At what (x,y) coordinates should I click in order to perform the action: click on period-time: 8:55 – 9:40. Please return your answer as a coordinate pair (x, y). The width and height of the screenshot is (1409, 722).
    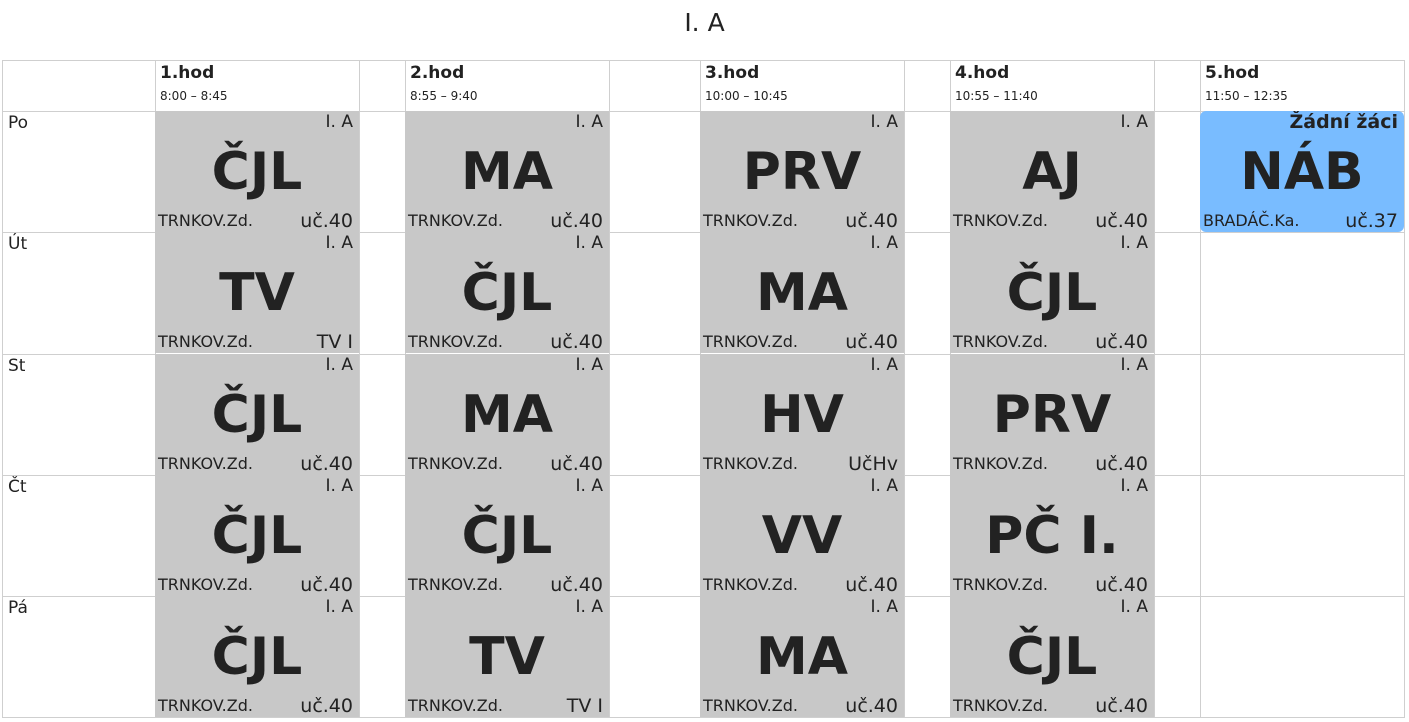
    Looking at the image, I should click on (444, 96).